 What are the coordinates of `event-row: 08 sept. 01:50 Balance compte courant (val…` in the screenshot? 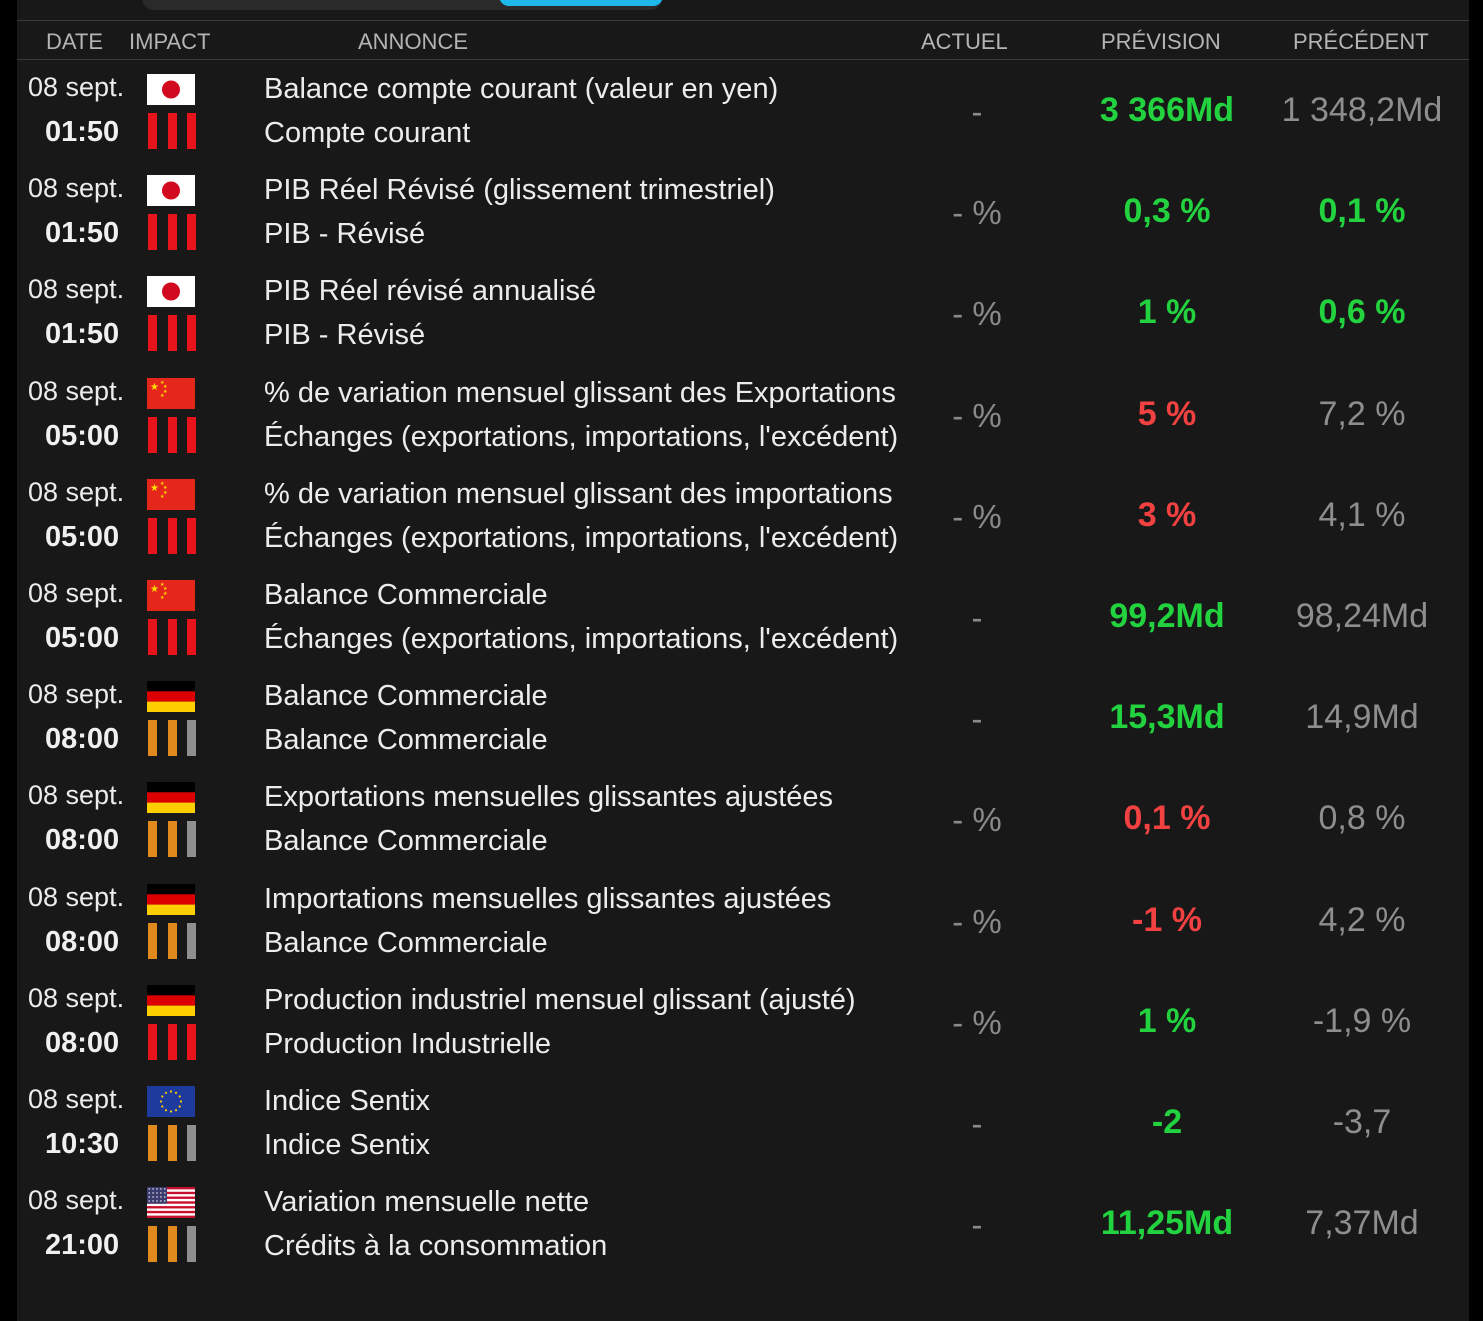 It's located at (743, 110).